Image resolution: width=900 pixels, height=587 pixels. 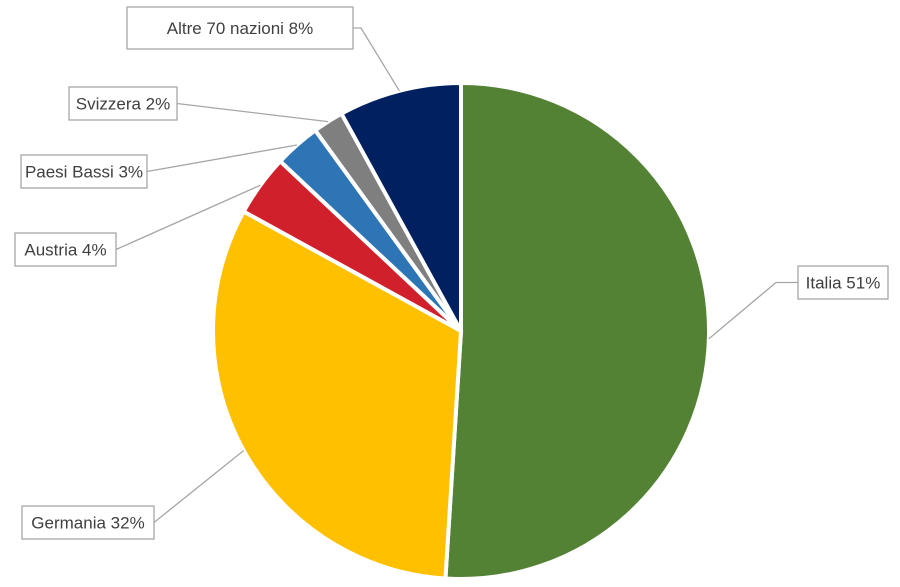 I want to click on data-label-italia: Italia 51%, so click(x=843, y=282).